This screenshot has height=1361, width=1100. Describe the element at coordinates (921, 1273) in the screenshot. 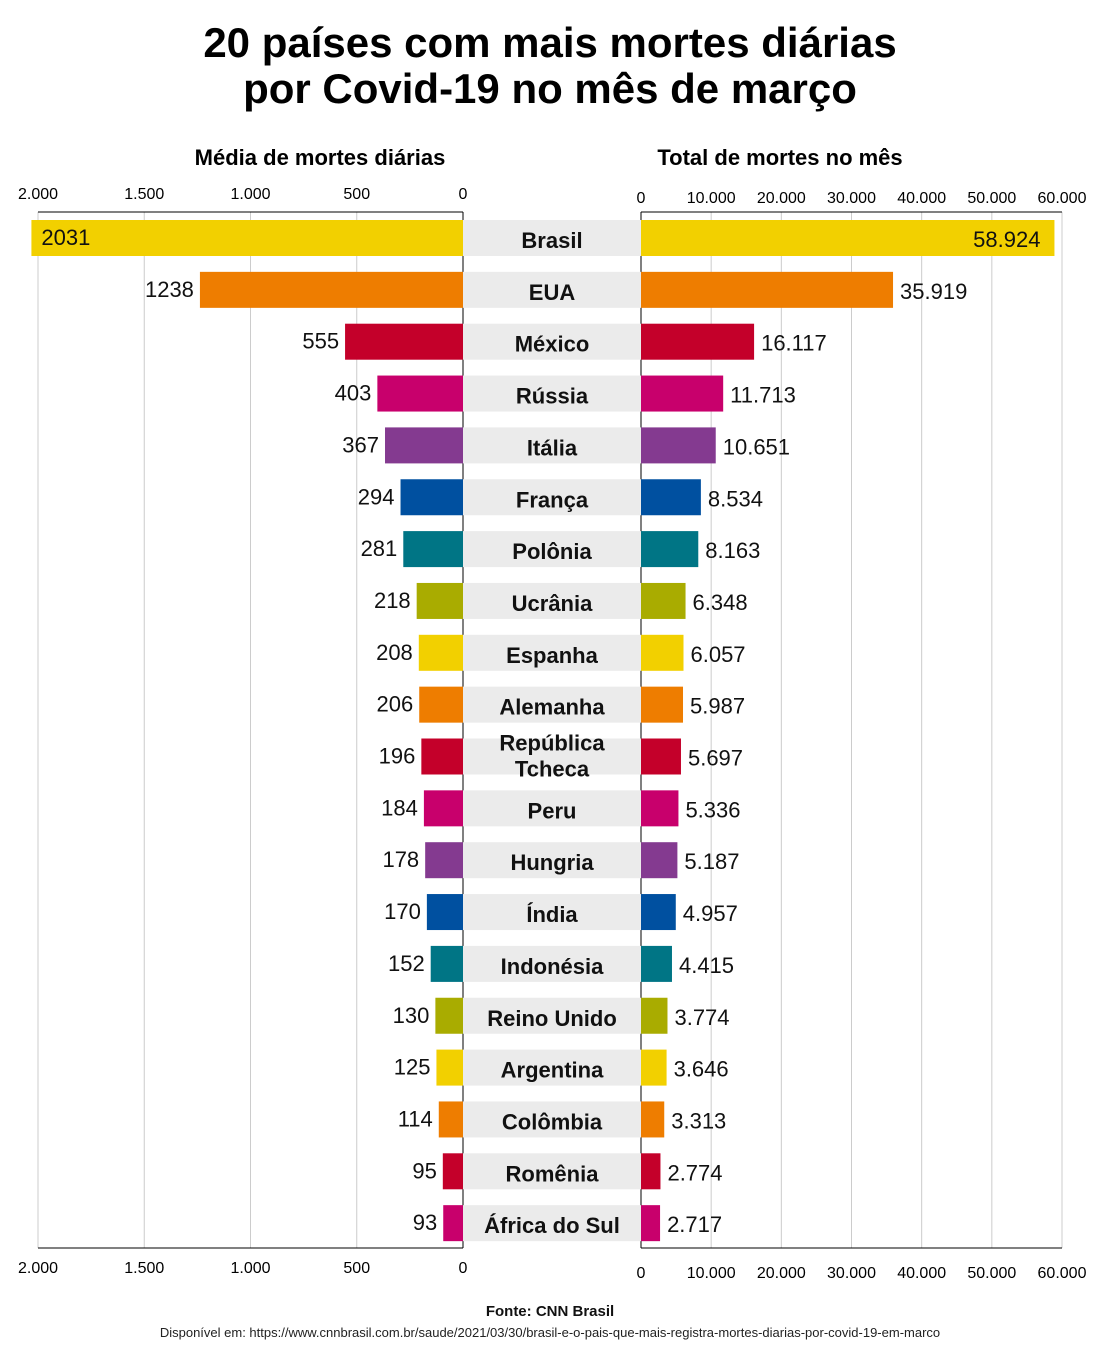

I see `right-tick-bottom: 40.000` at that location.